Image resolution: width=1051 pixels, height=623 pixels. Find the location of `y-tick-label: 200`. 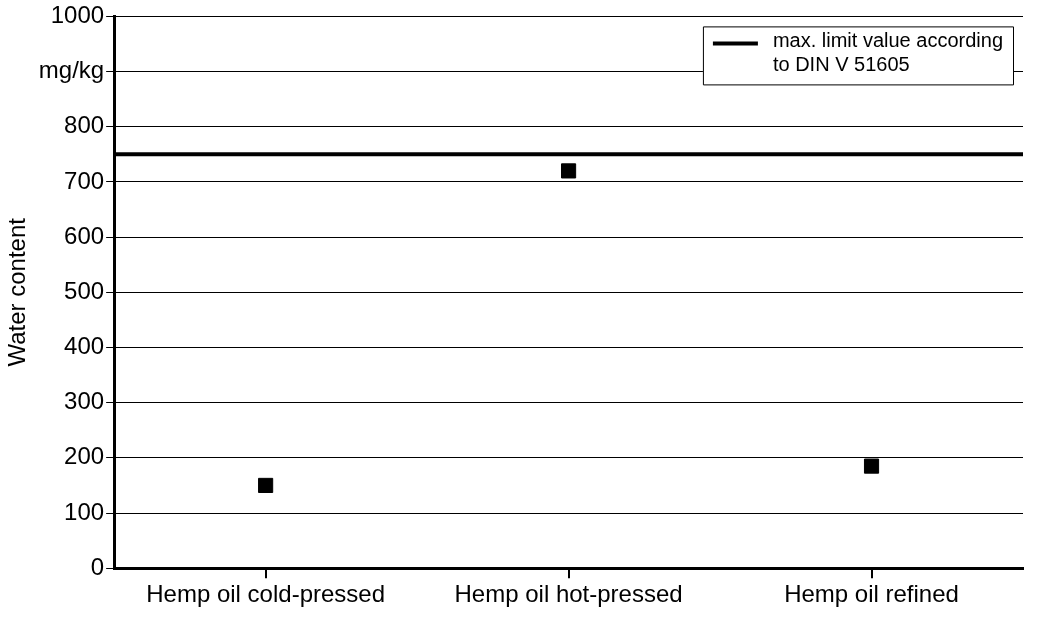

y-tick-label: 200 is located at coordinates (84, 456).